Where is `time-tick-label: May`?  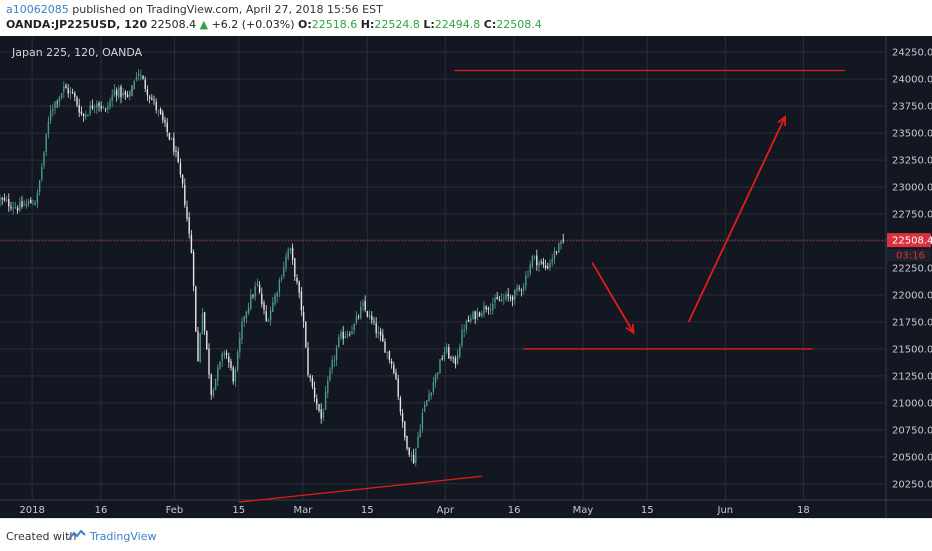 time-tick-label: May is located at coordinates (583, 510).